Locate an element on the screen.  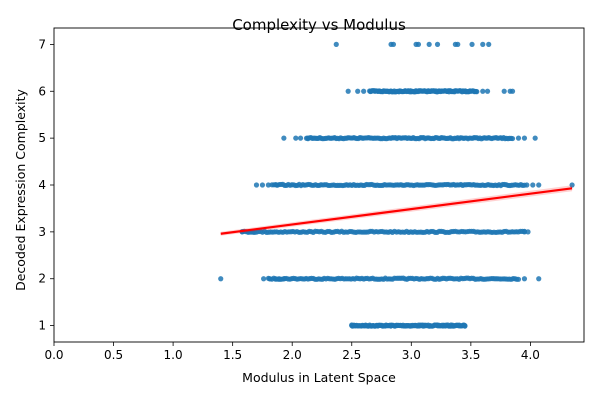
y-tick-label: 3 is located at coordinates (42, 232).